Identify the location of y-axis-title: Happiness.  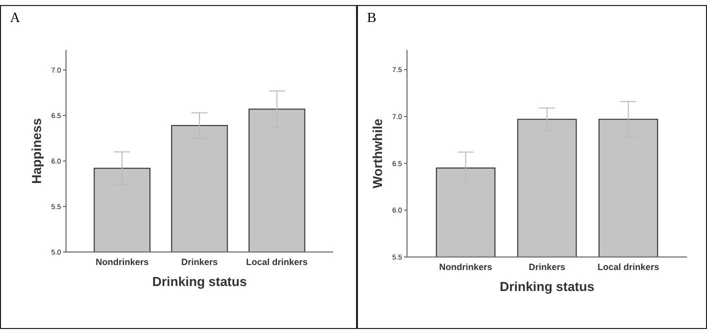
(36, 151).